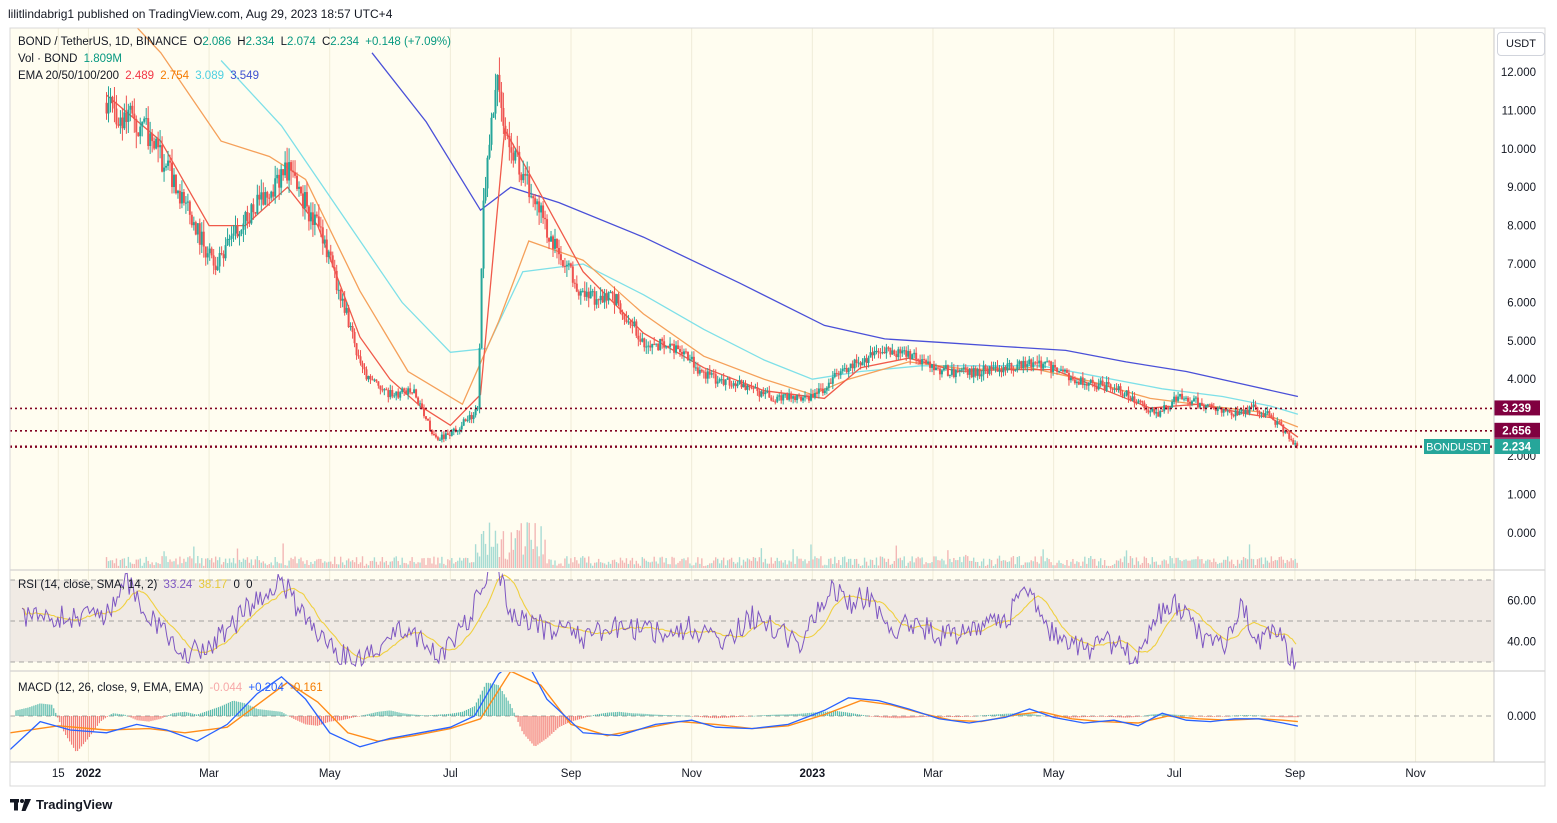 The width and height of the screenshot is (1557, 823). Describe the element at coordinates (103, 42) in the screenshot. I see `legend-symbol: BOND / TetherUS, 1D, BINANCE` at that location.